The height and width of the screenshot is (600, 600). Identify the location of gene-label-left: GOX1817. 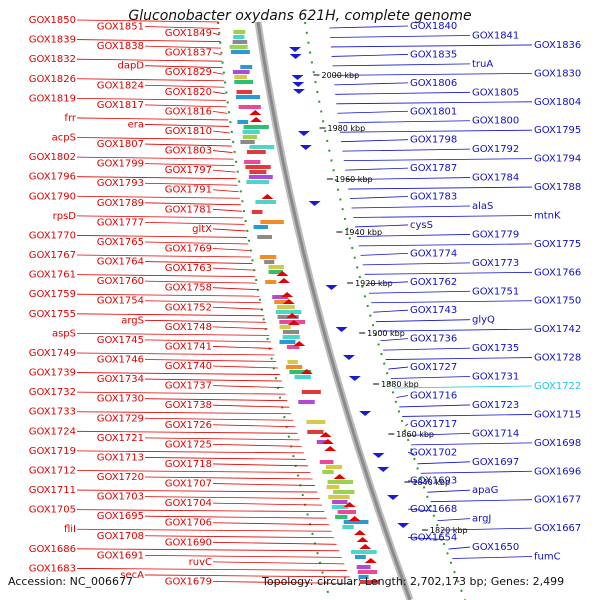
(120, 105).